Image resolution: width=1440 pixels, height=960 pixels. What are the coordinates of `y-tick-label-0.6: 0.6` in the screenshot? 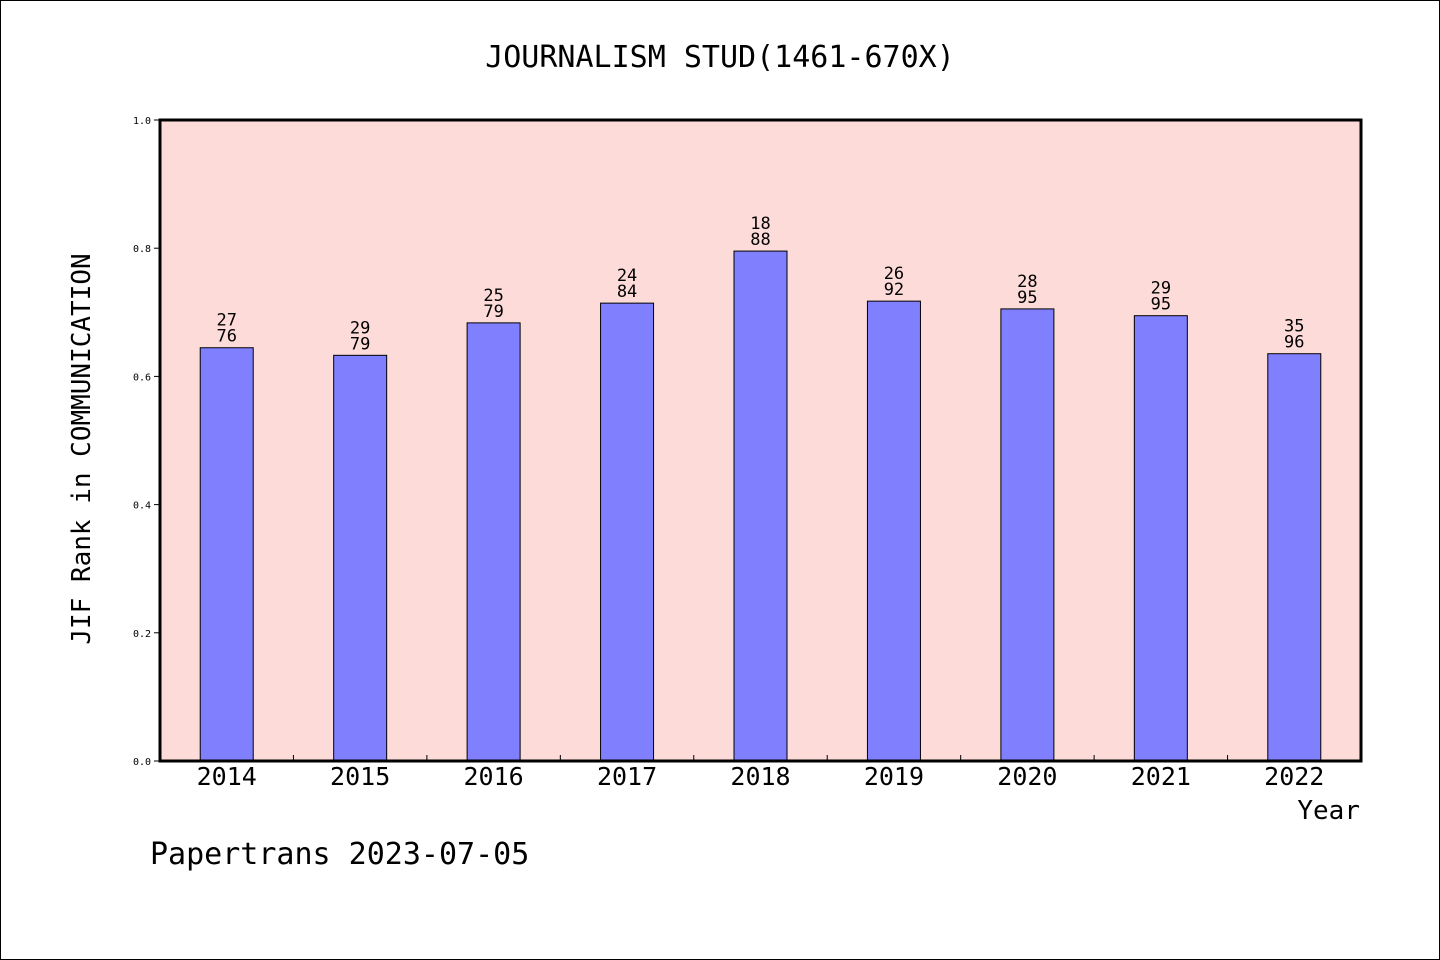 It's located at (142, 377).